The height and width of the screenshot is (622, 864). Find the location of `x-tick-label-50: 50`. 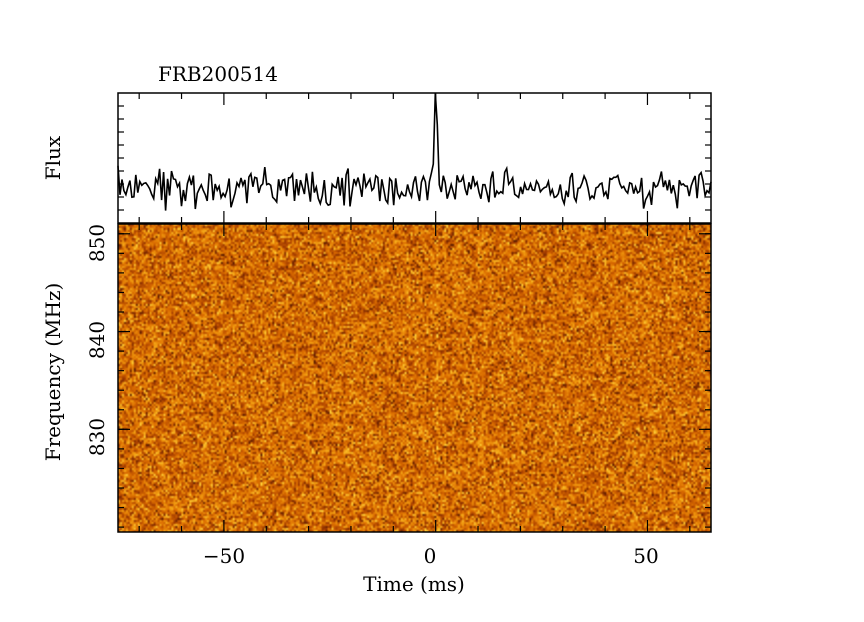

x-tick-label-50: 50 is located at coordinates (645, 556).